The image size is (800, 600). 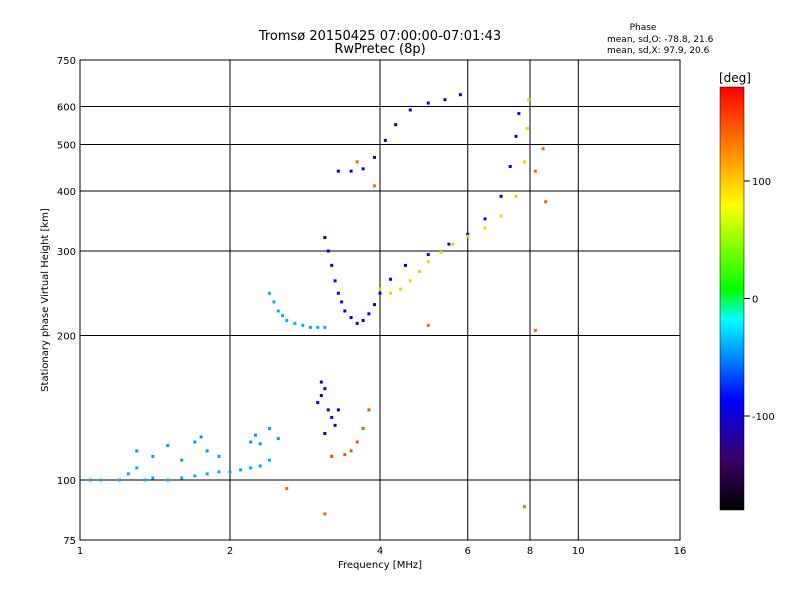 What do you see at coordinates (379, 49) in the screenshot?
I see `chart-subtitle: RwPretec (8p)` at bounding box center [379, 49].